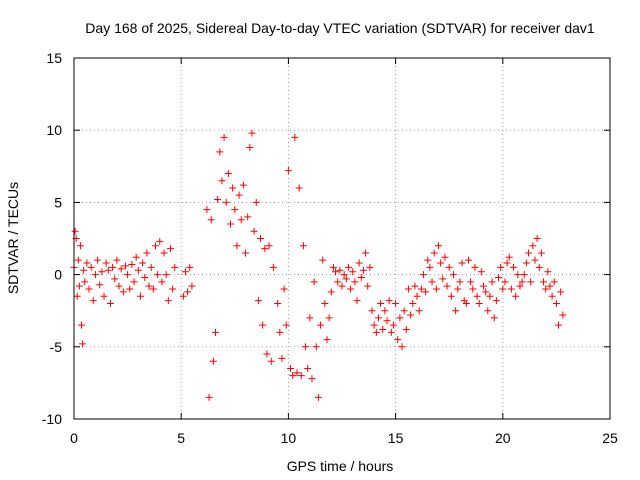 This screenshot has height=480, width=640. What do you see at coordinates (503, 438) in the screenshot?
I see `x-tick-label: 20` at bounding box center [503, 438].